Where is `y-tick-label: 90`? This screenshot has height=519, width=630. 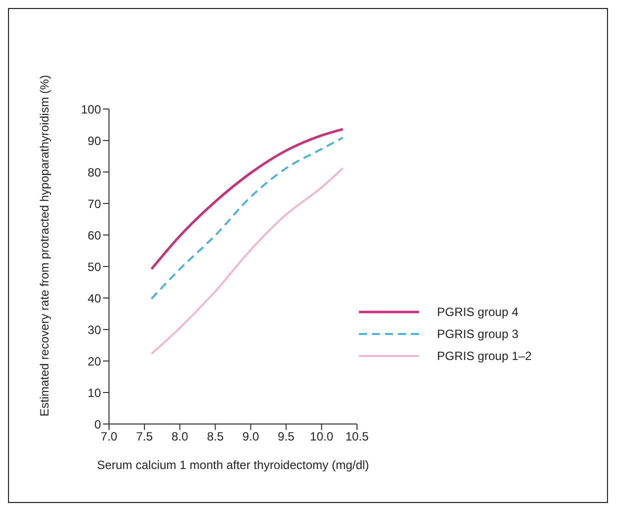
y-tick-label: 90 is located at coordinates (95, 141).